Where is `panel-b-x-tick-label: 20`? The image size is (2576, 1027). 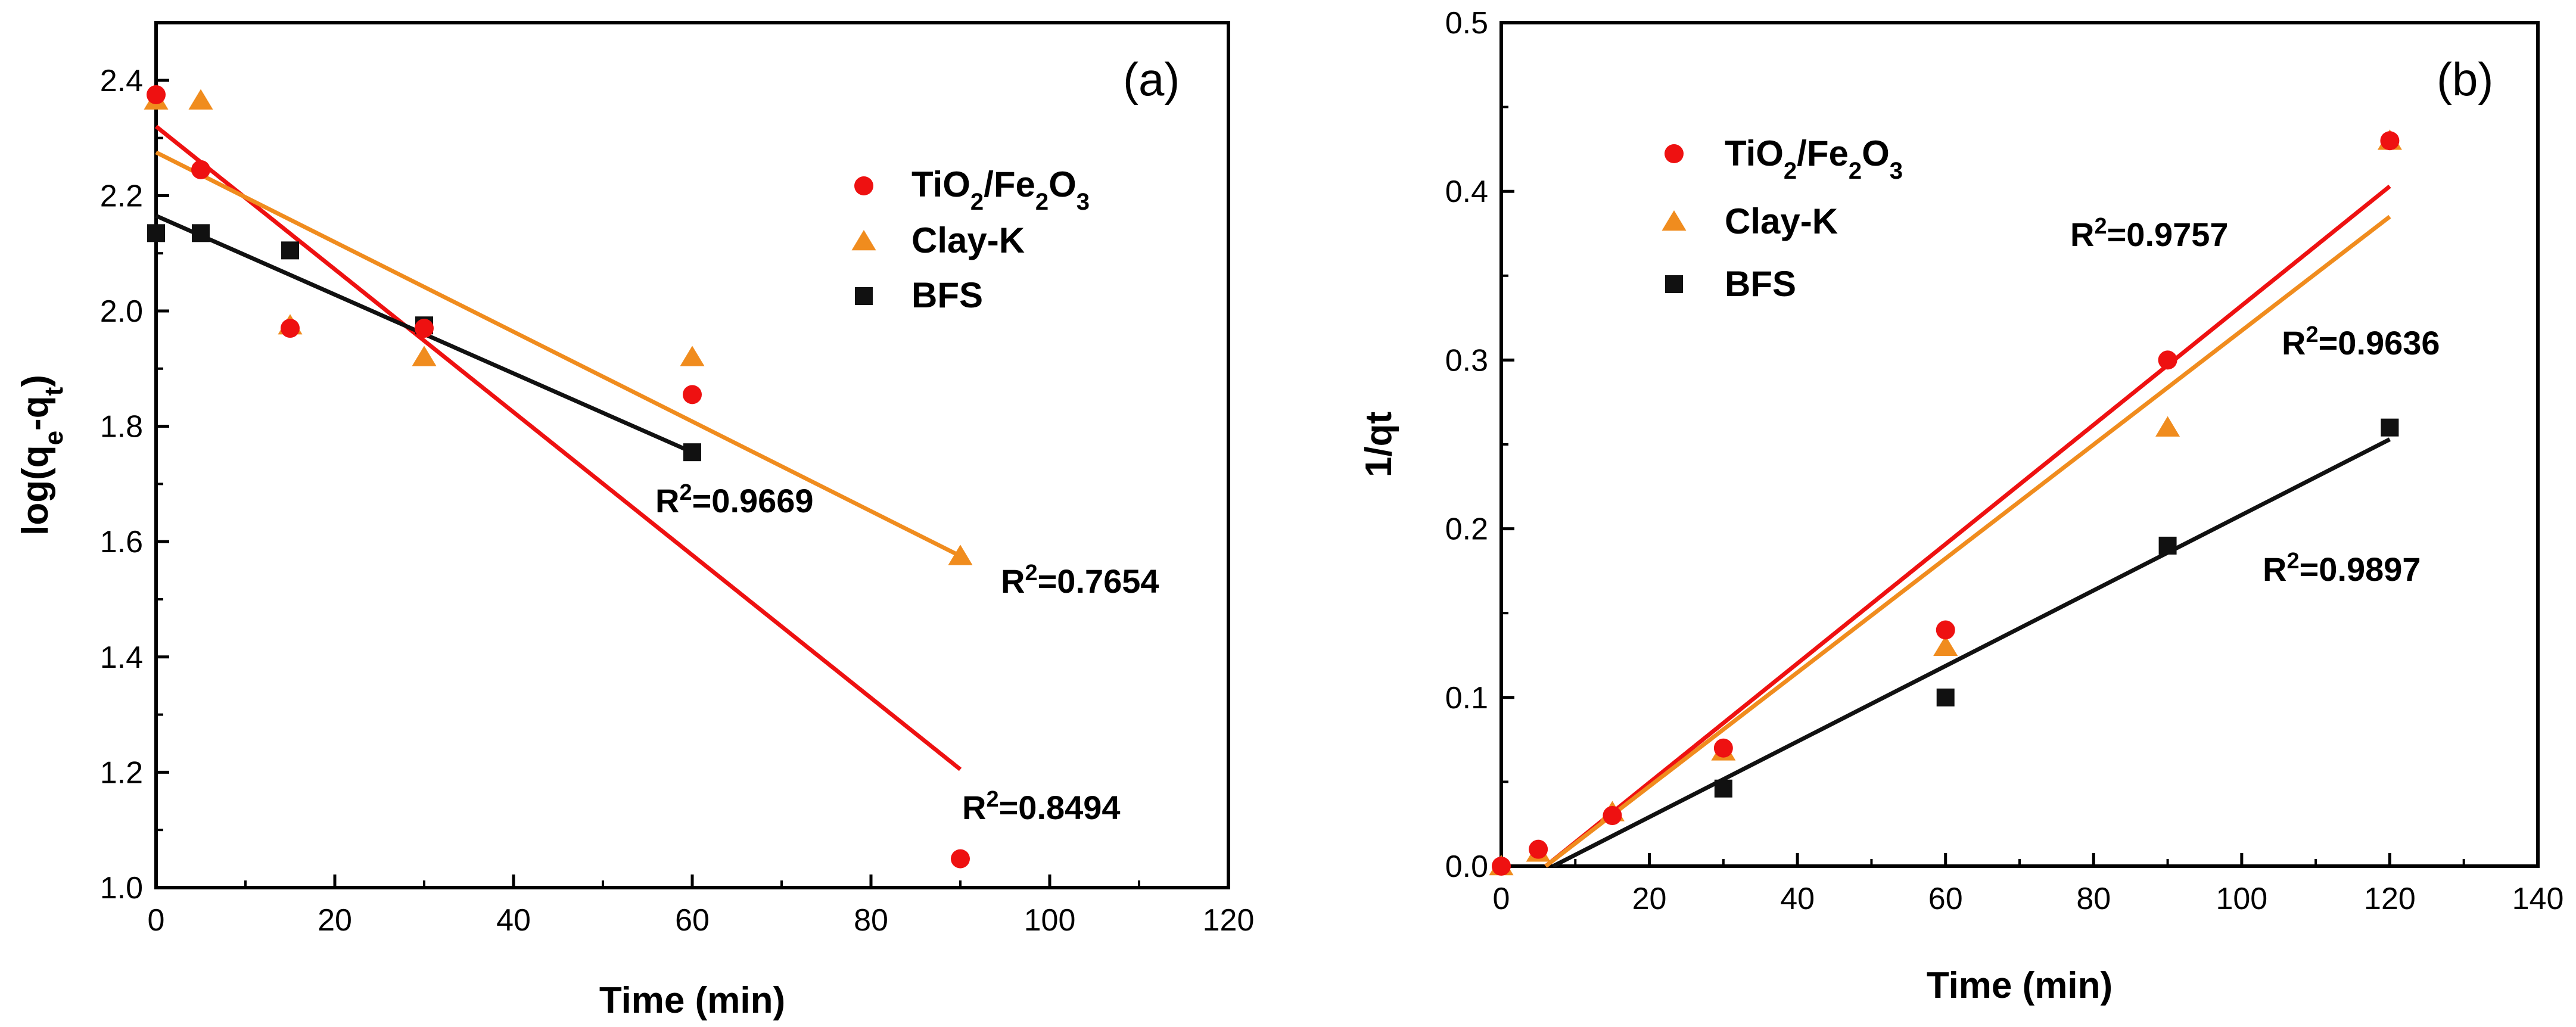 panel-b-x-tick-label: 20 is located at coordinates (1649, 899).